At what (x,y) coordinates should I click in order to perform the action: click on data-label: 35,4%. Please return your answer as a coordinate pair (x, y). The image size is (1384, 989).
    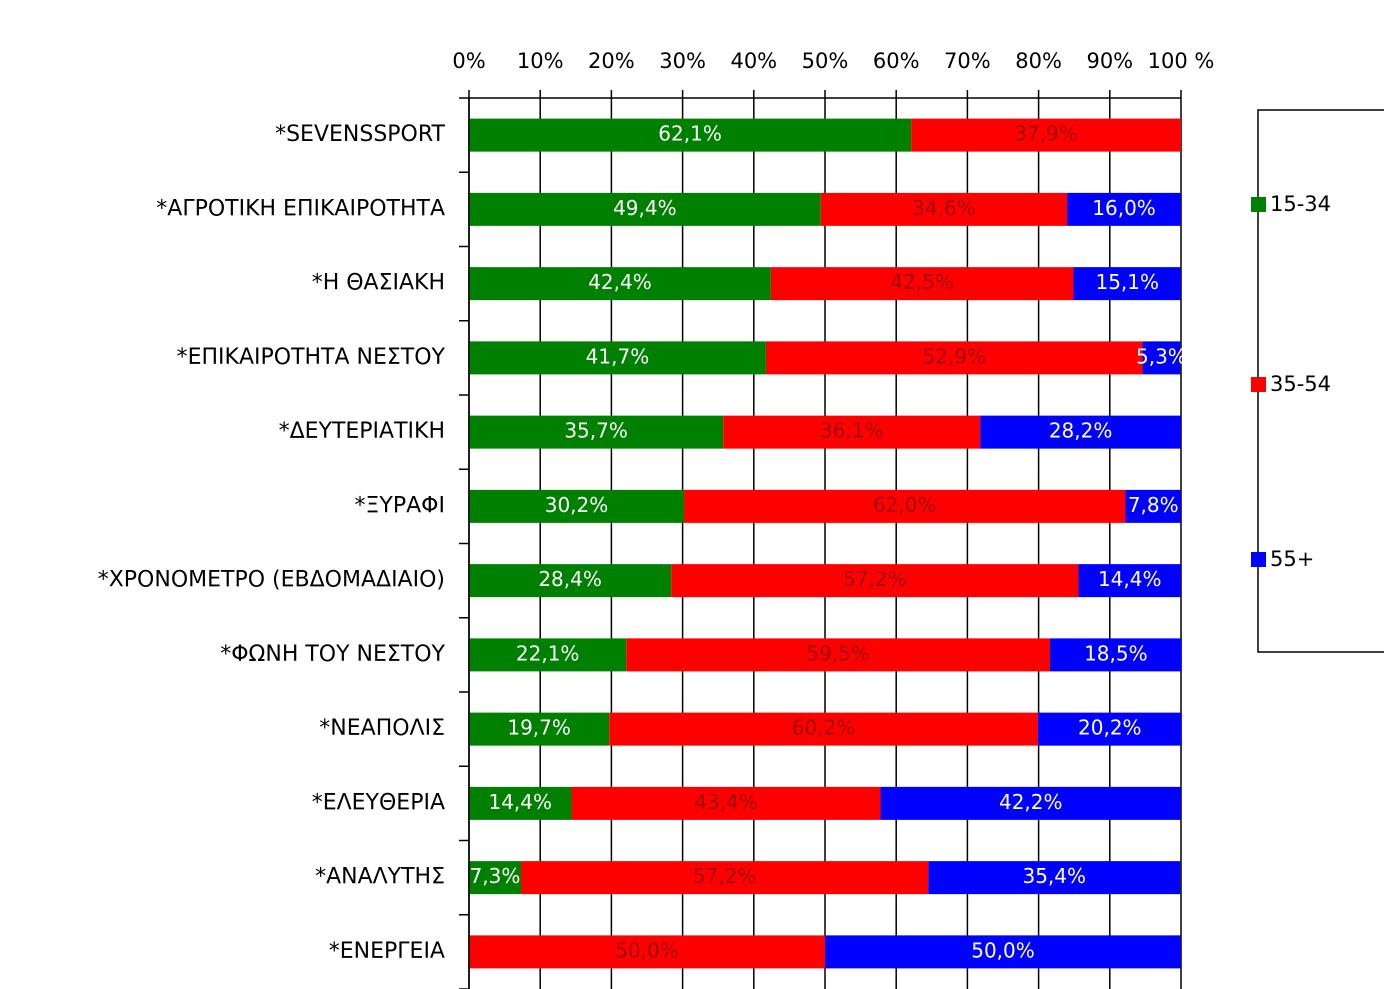
    Looking at the image, I should click on (1054, 876).